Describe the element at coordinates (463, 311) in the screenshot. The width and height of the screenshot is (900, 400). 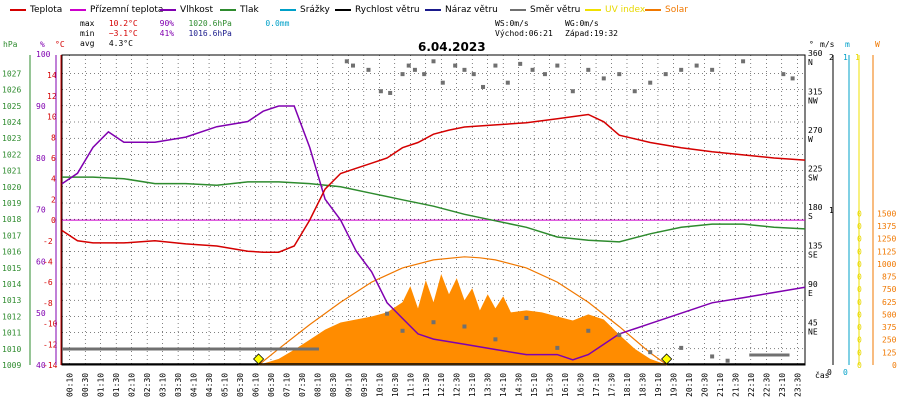
I see `solar-theoretical-line` at that location.